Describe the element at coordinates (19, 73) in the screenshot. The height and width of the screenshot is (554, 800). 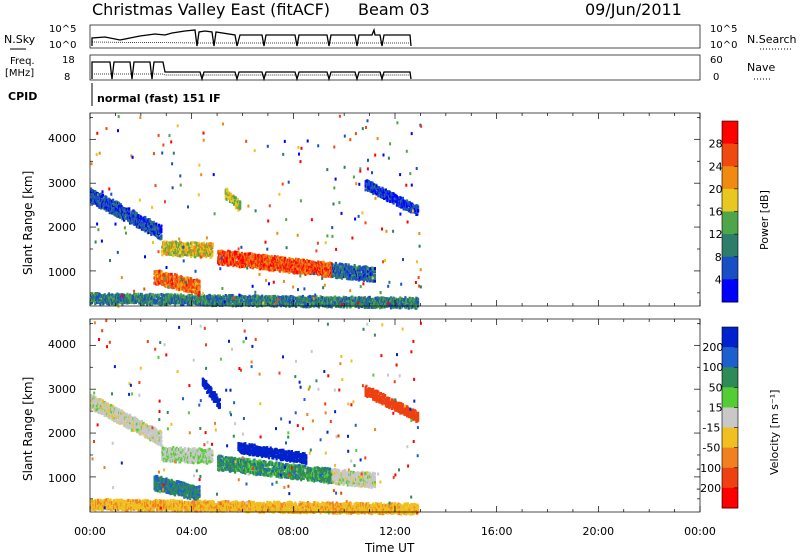
I see `freq-label-line2: [MHz]` at that location.